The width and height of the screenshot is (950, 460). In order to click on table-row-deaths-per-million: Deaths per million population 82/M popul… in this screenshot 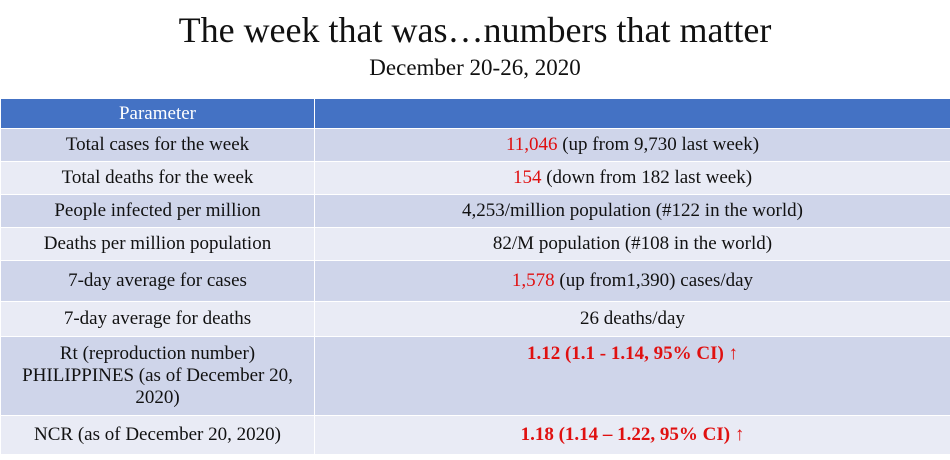, I will do `click(475, 244)`.